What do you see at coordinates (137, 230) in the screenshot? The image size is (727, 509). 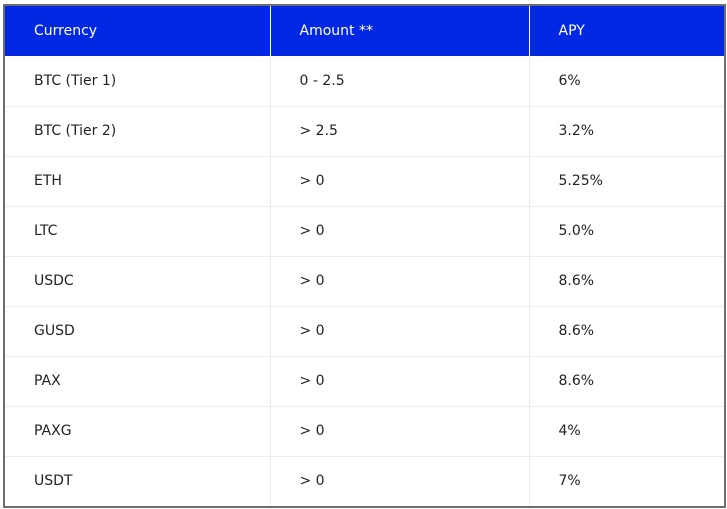 I see `currency-cell: LTC` at bounding box center [137, 230].